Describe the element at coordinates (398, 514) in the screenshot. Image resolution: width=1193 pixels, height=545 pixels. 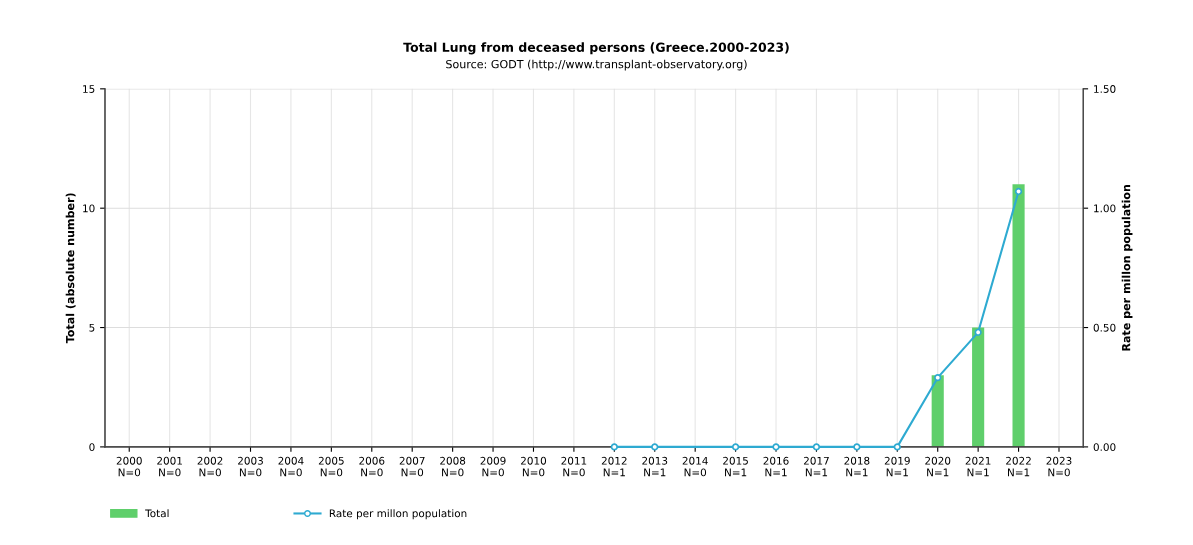
I see `legend-label: Rate per millon population` at that location.